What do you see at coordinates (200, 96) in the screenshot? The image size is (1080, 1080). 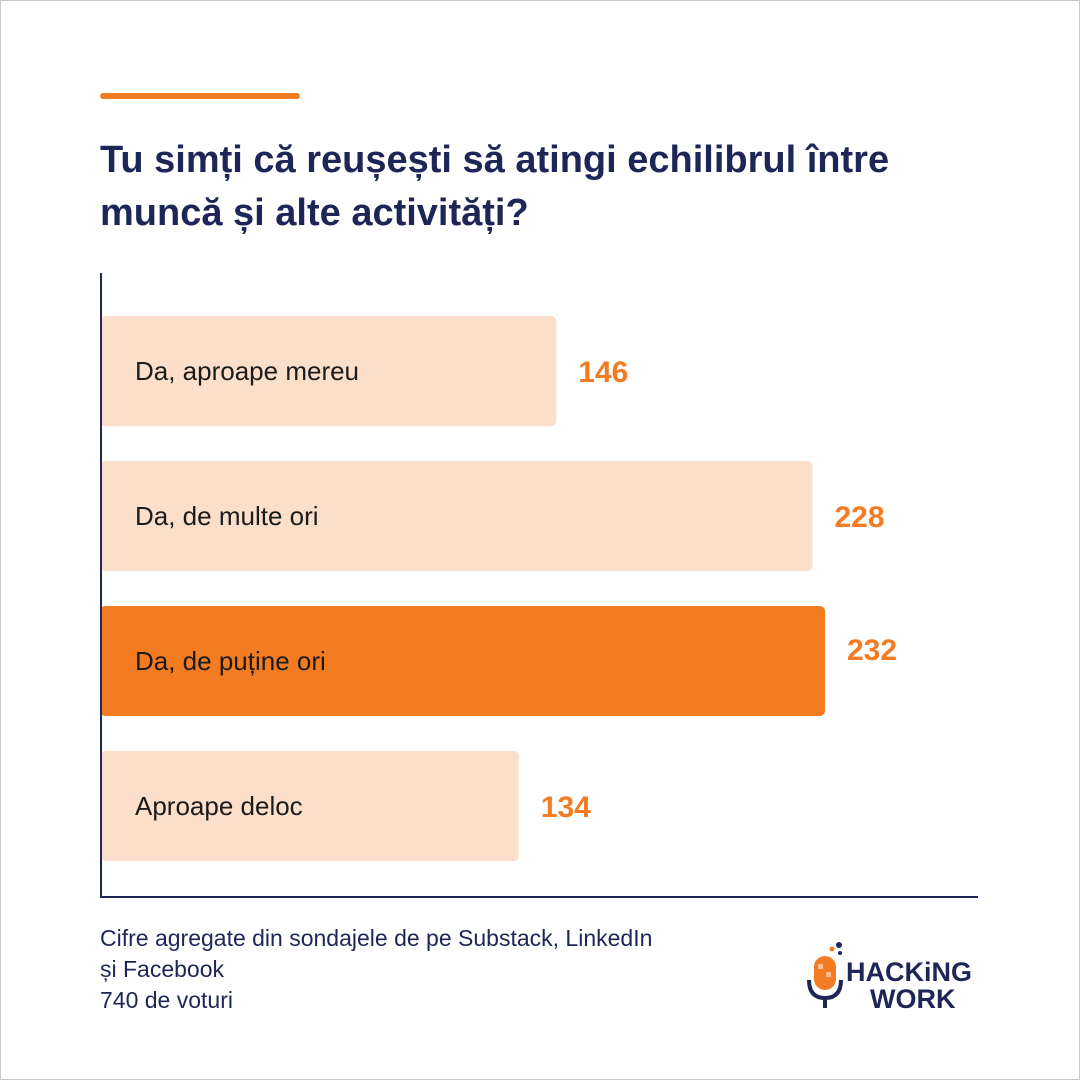 I see `accent-line` at bounding box center [200, 96].